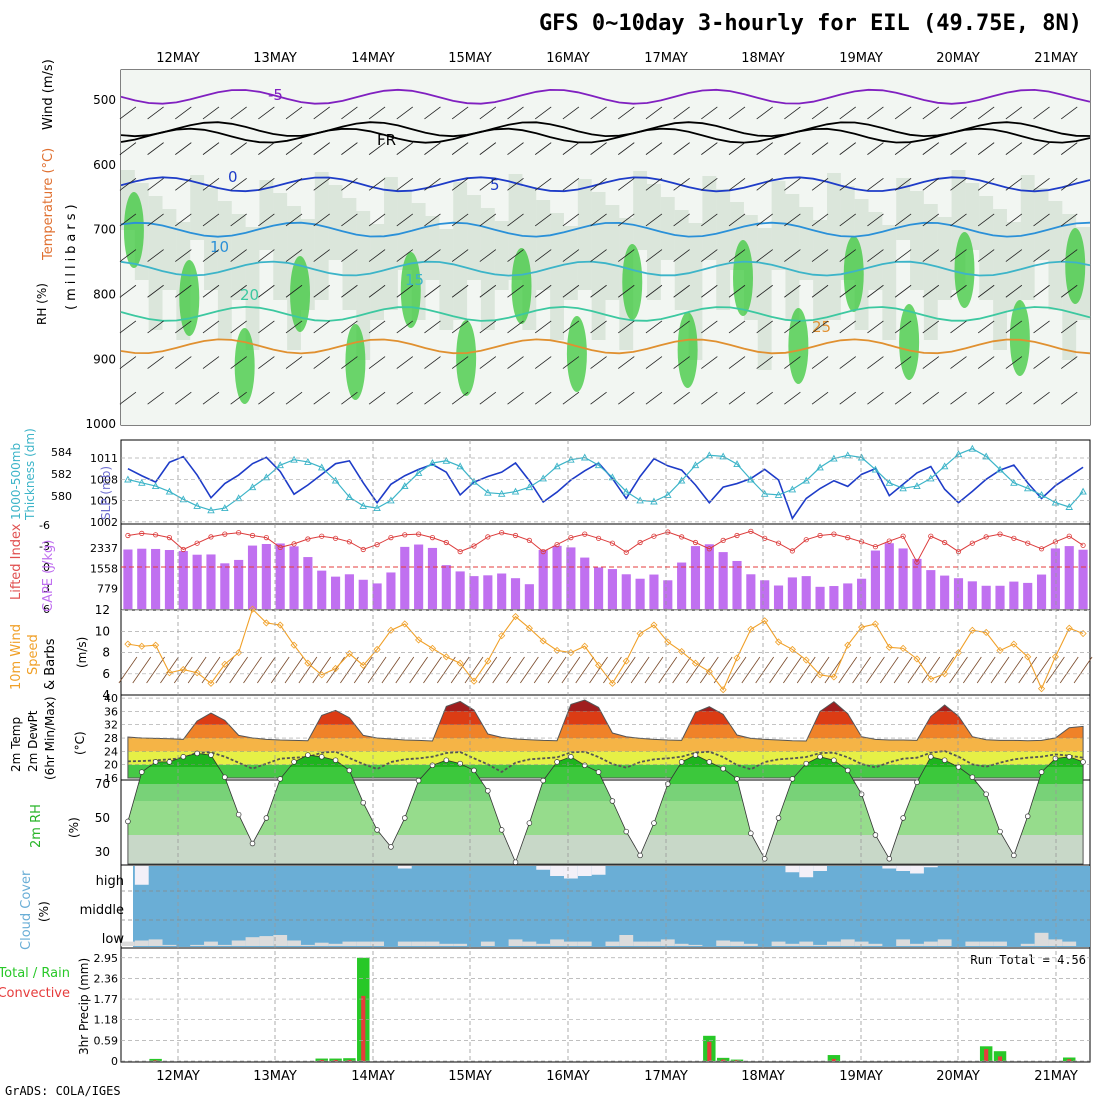 This screenshot has height=1100, width=1100. Describe the element at coordinates (33, 654) in the screenshot. I see `wind10m-label-b: Speed` at that location.